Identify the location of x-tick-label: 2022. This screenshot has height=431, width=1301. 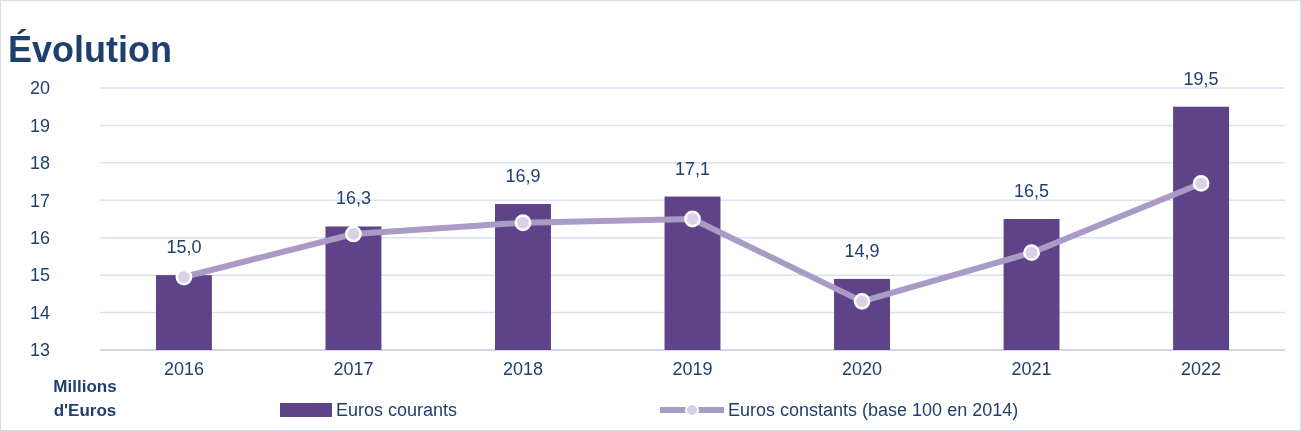
(1201, 368).